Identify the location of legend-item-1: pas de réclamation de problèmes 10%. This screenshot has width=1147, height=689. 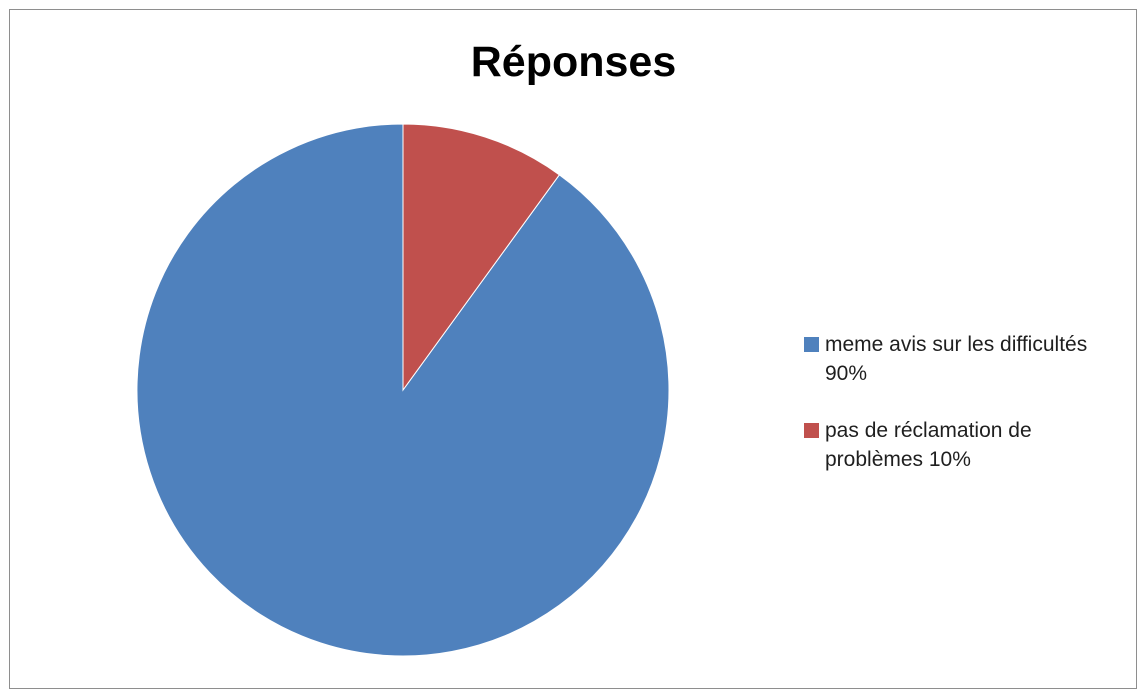
(969, 445).